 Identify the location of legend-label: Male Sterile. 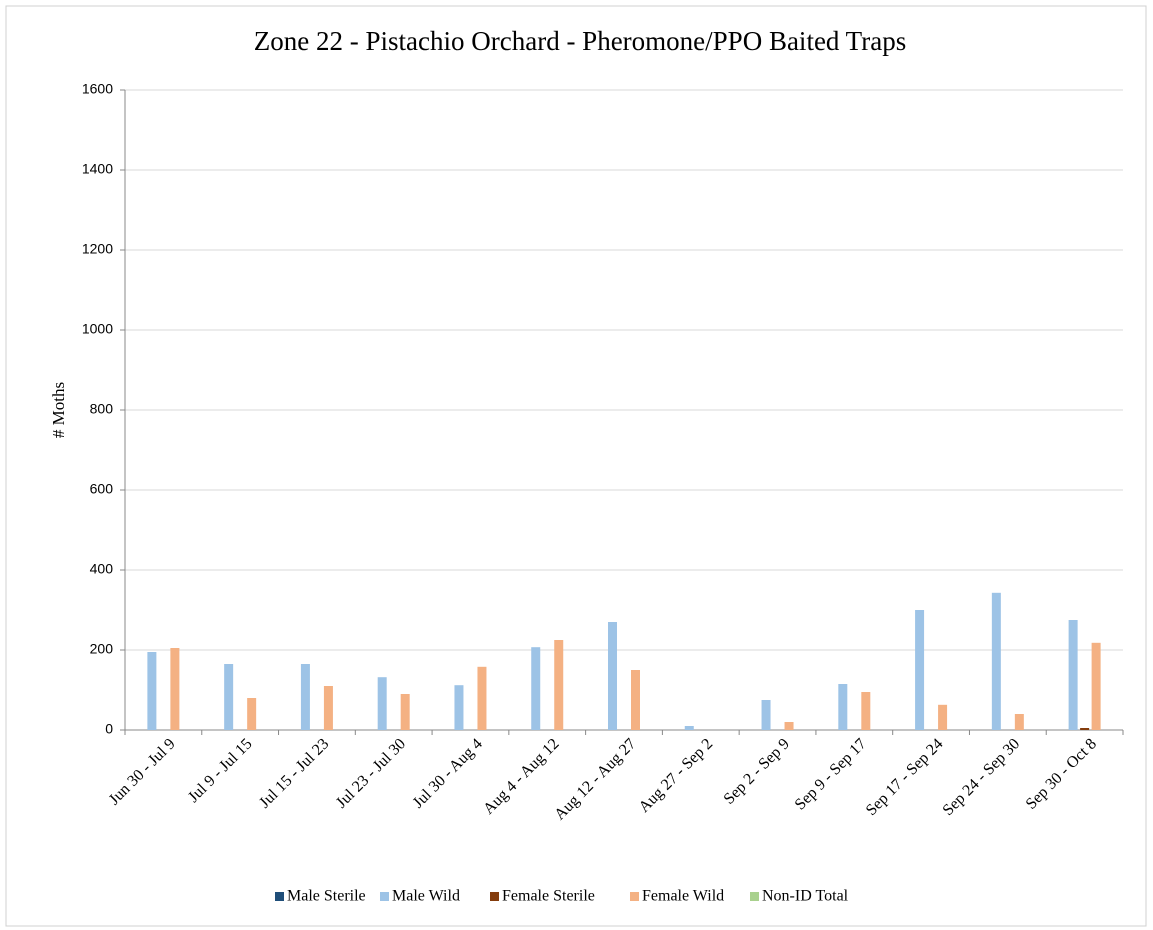
(326, 896).